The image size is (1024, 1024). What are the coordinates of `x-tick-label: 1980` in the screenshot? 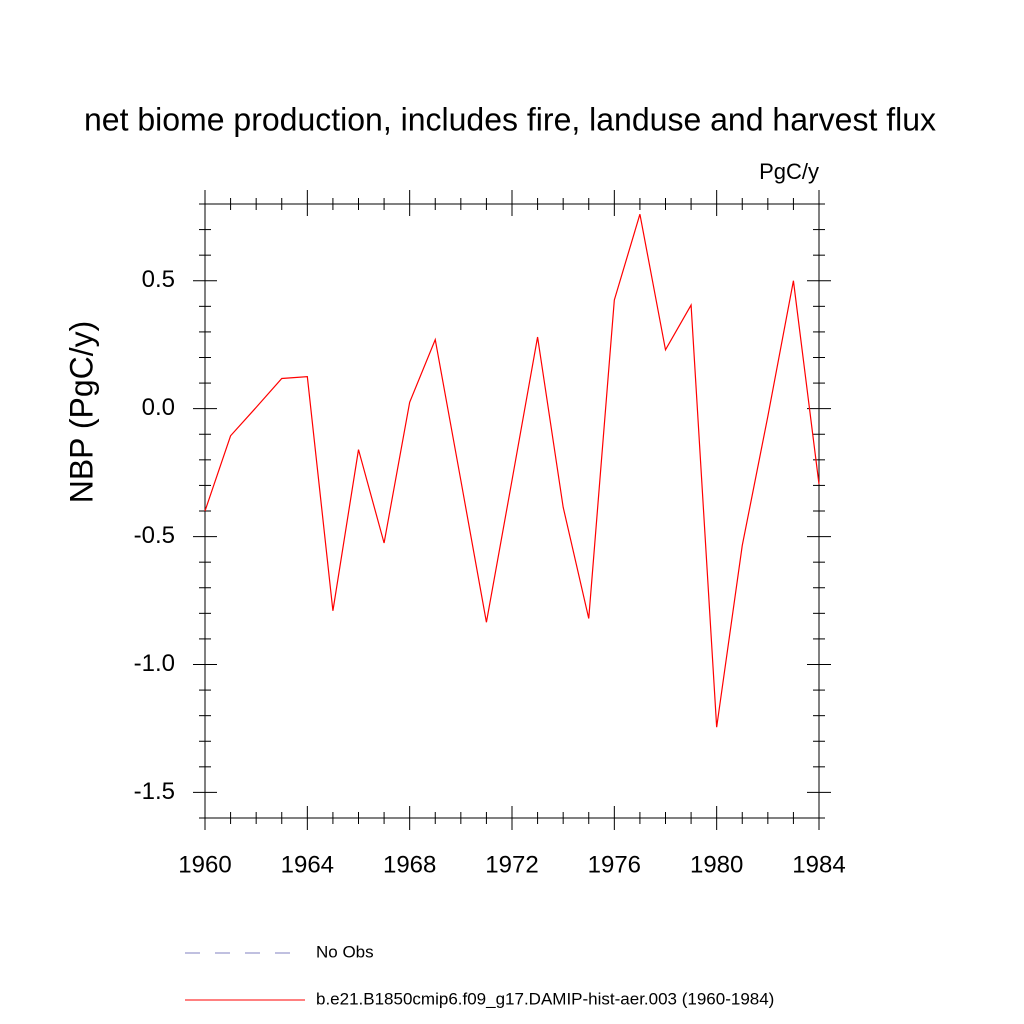 It's located at (716, 864).